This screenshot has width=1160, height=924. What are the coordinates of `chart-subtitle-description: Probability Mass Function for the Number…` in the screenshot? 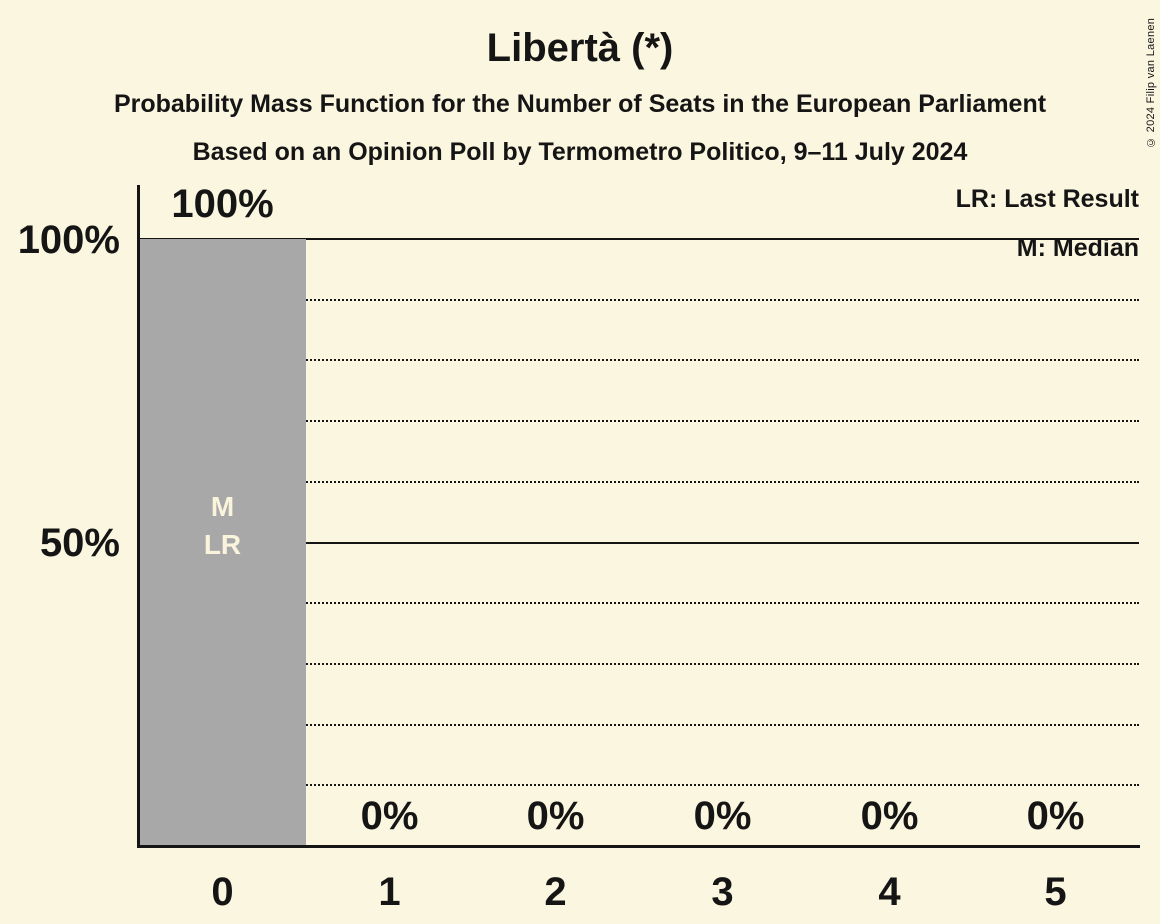 It's located at (580, 104).